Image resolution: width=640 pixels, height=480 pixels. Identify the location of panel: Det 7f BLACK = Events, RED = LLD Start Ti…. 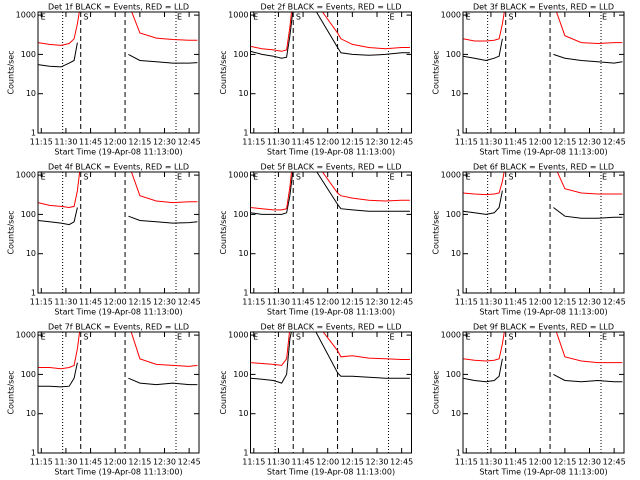
(104, 400).